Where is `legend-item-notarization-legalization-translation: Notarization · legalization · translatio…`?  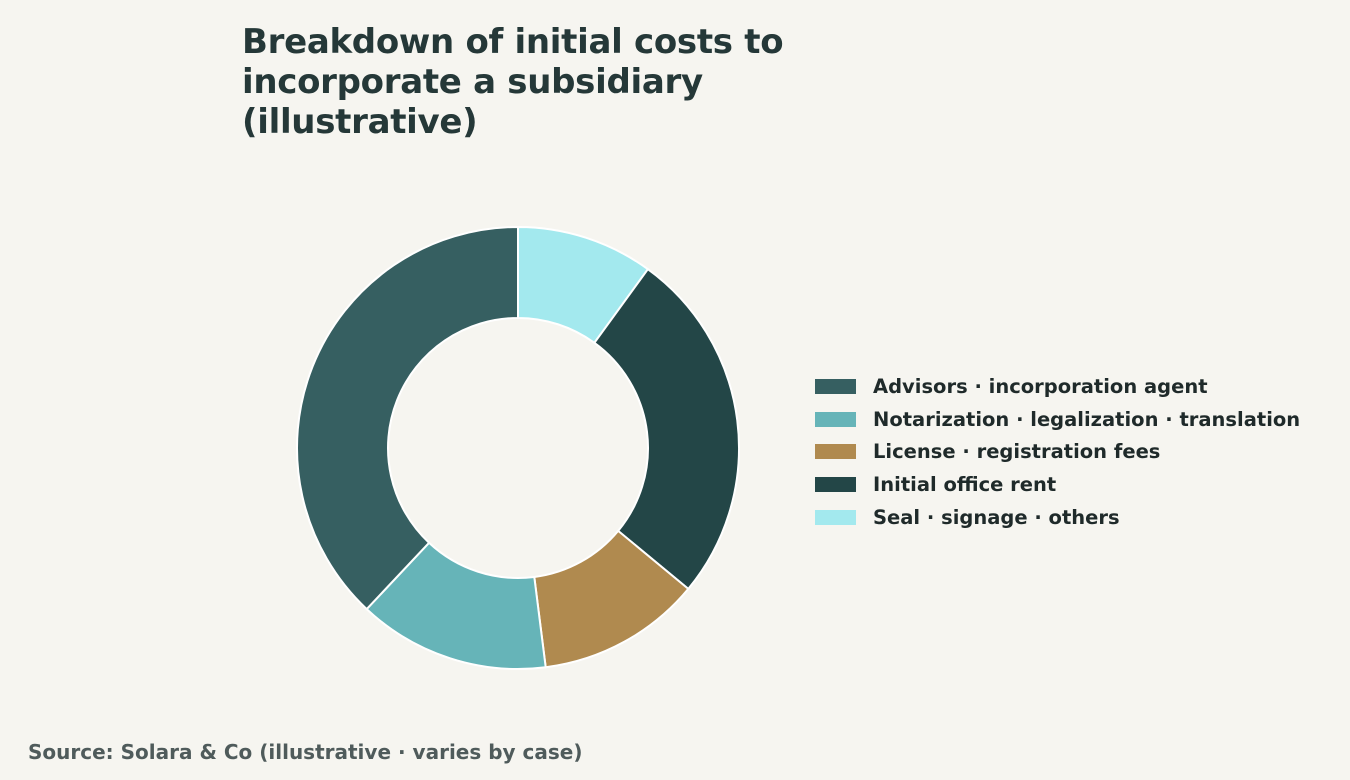 legend-item-notarization-legalization-translation: Notarization · legalization · translatio… is located at coordinates (1057, 419).